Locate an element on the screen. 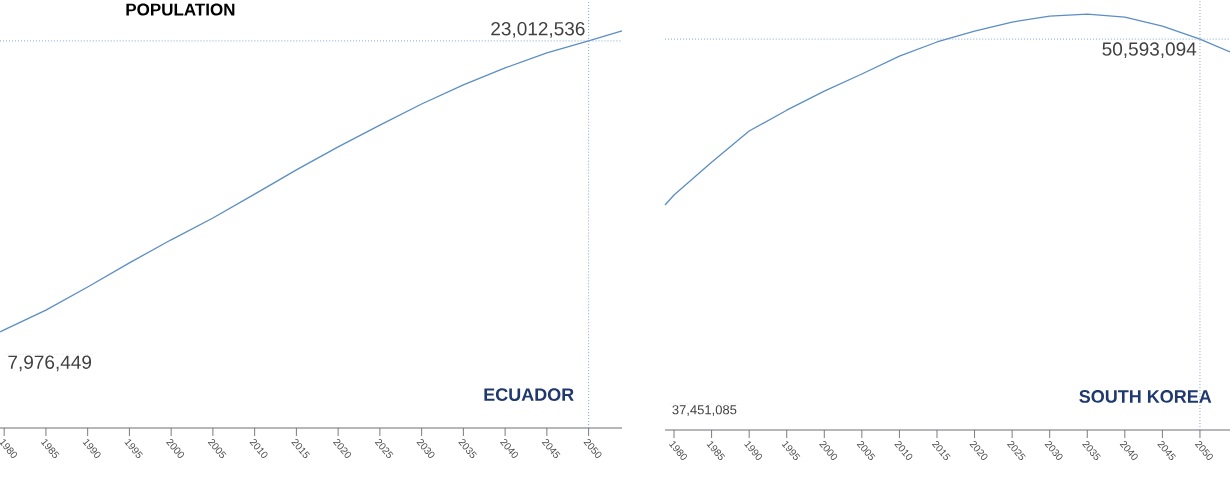 This screenshot has height=479, width=1230. annotation: 37,451,085 is located at coordinates (704, 410).